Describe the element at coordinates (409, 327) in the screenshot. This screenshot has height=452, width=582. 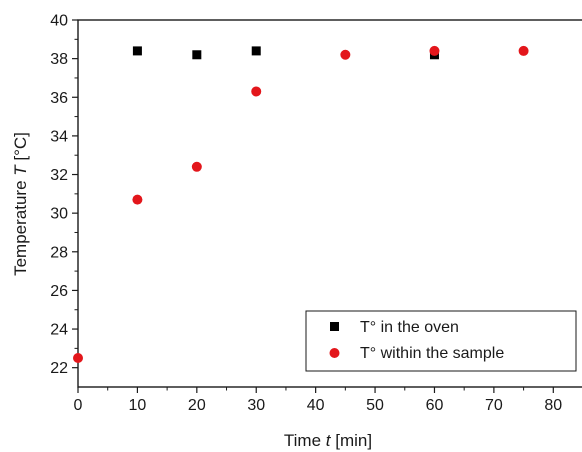
I see `legend-label-oven: T° in the oven` at that location.